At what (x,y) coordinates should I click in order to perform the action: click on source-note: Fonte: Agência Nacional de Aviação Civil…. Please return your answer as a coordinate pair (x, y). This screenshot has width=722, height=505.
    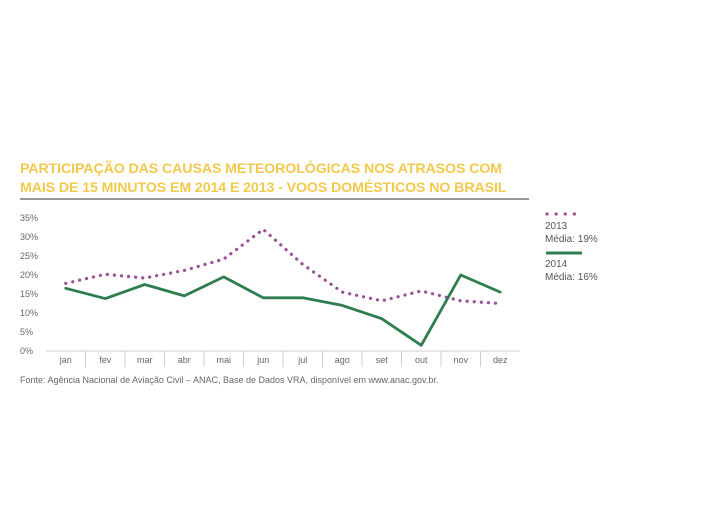
    Looking at the image, I should click on (229, 380).